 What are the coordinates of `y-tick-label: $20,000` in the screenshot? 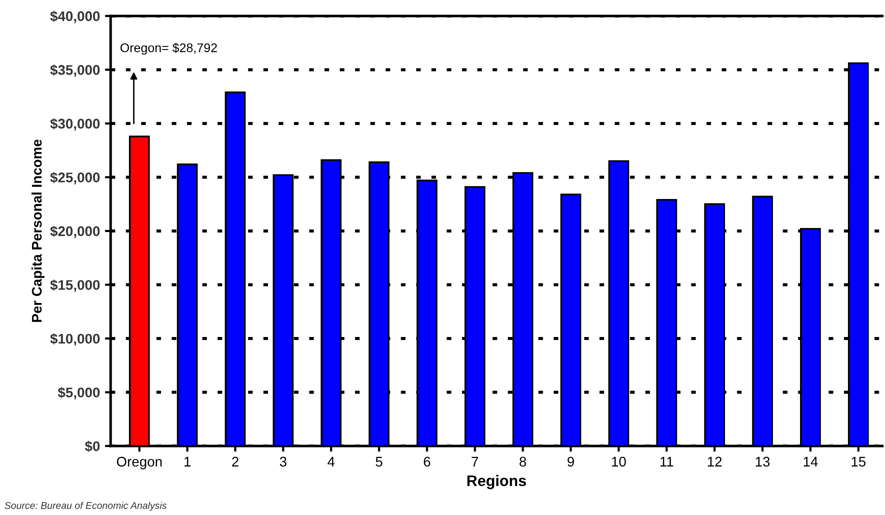 It's located at (75, 232).